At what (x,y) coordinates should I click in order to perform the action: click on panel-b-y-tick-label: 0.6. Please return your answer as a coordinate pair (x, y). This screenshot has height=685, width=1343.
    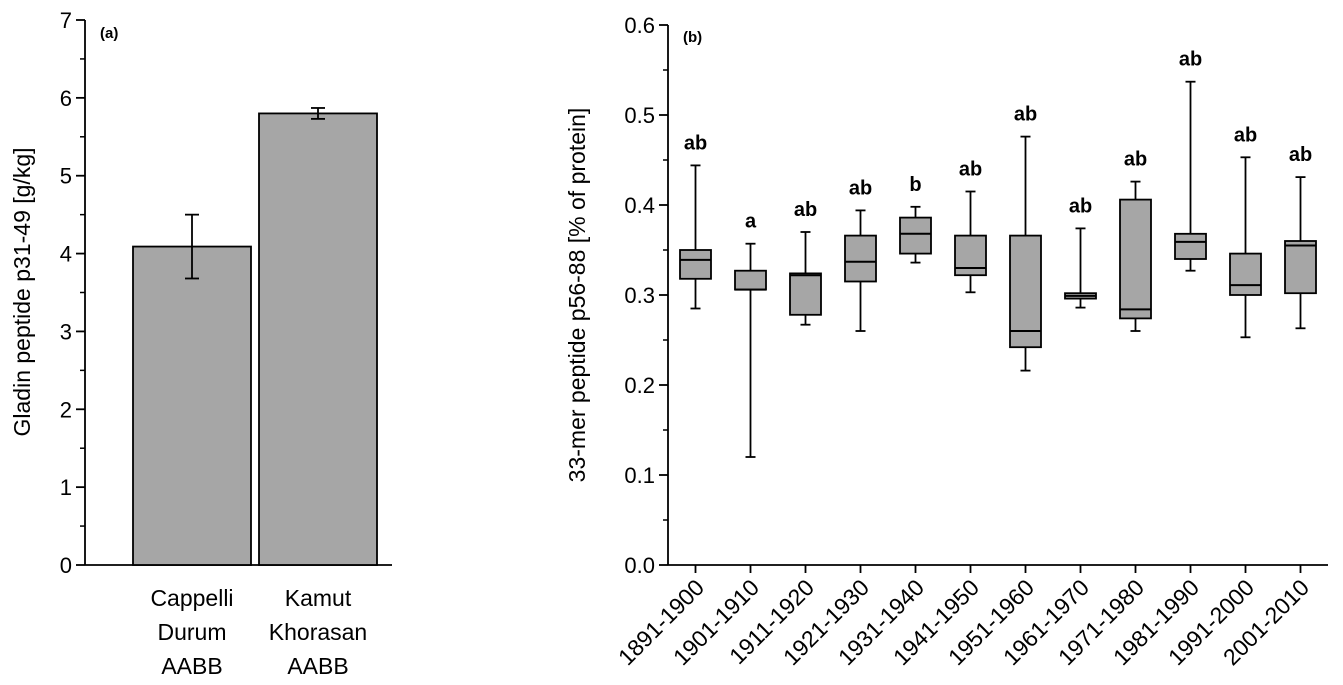
    Looking at the image, I should click on (639, 25).